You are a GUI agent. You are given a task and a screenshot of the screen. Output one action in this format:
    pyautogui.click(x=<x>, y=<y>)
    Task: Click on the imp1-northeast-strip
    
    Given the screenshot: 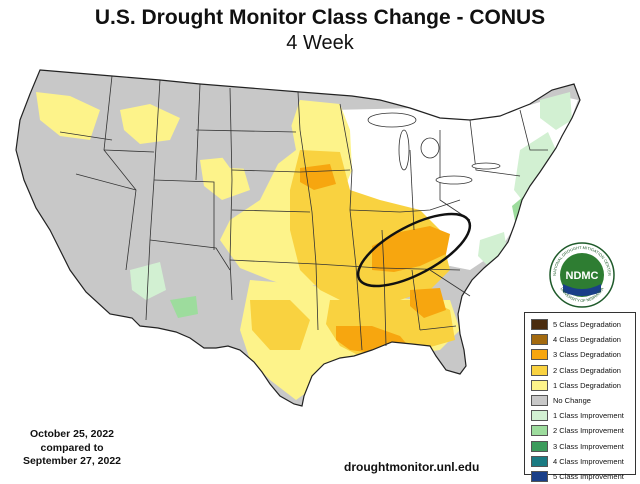 What is the action you would take?
    pyautogui.click(x=535, y=166)
    